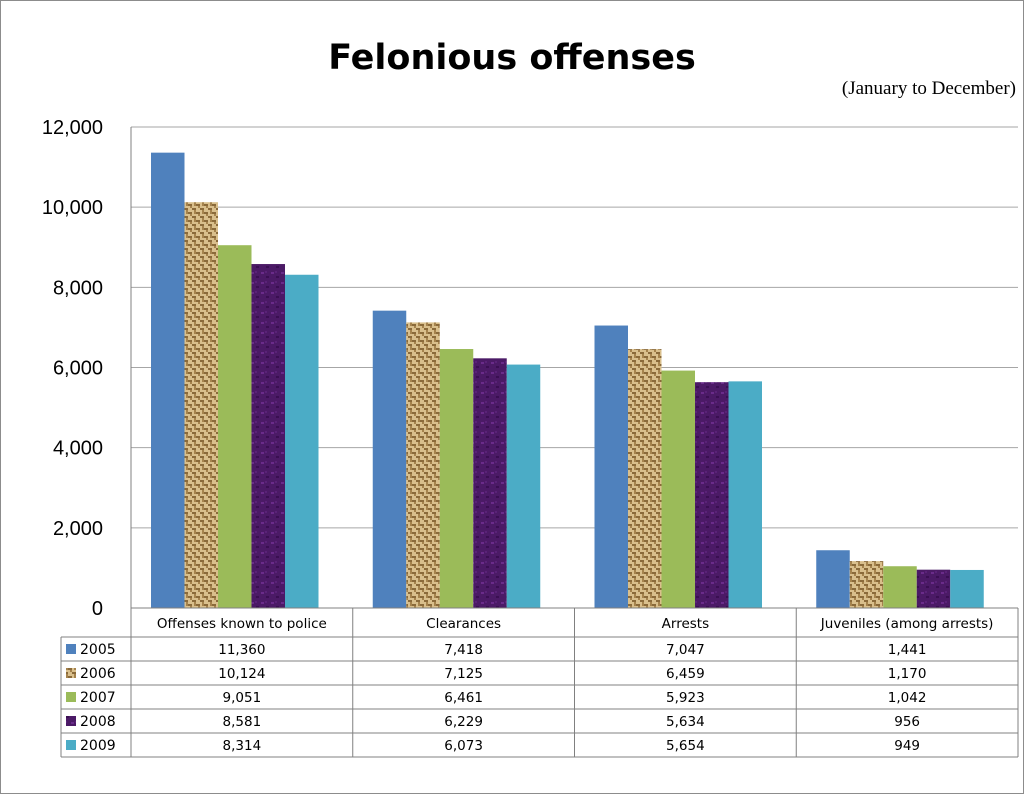 Image resolution: width=1024 pixels, height=794 pixels. I want to click on y-tick-label: 4,000, so click(78, 449).